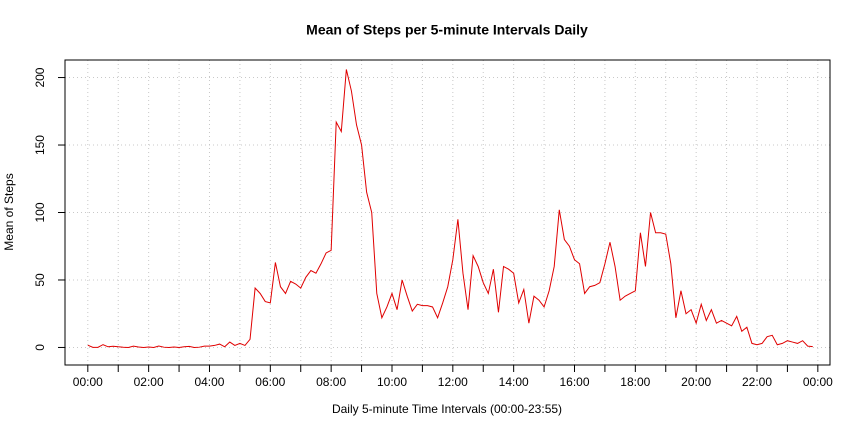  What do you see at coordinates (331, 382) in the screenshot?
I see `x-tick-label: 08:00` at bounding box center [331, 382].